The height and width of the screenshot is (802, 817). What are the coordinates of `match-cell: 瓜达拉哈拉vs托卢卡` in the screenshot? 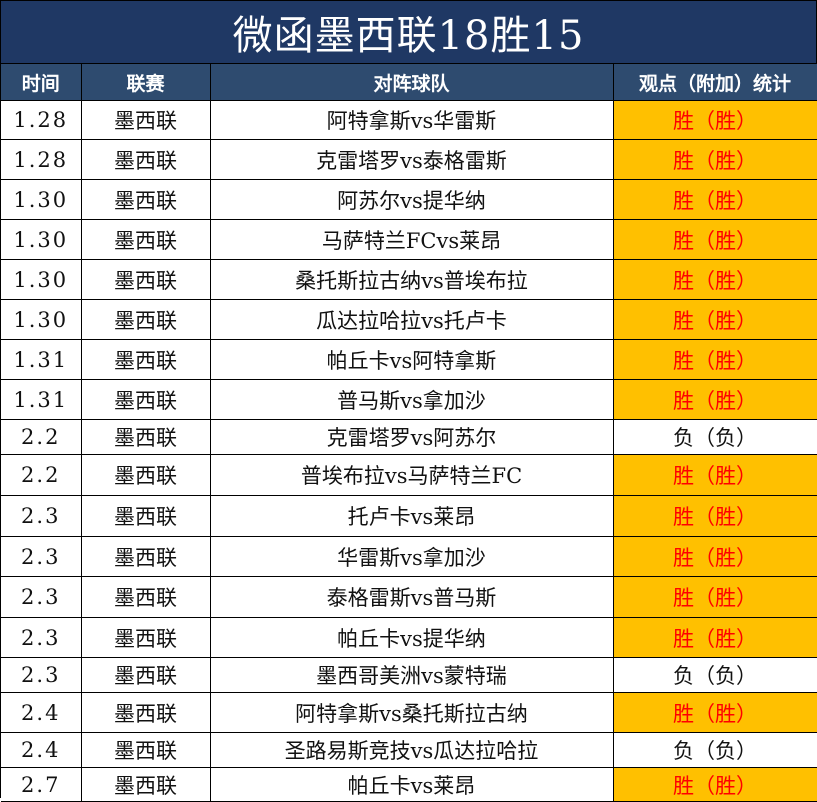 It's located at (412, 319).